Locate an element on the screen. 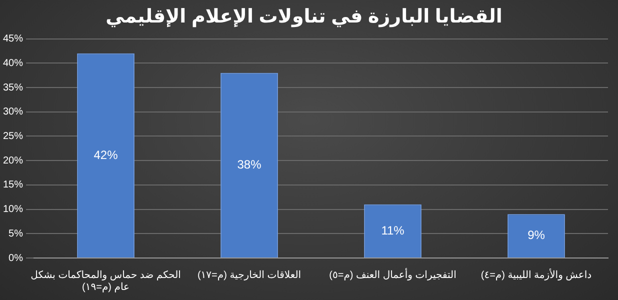  y-tick-label: 30% is located at coordinates (13, 112).